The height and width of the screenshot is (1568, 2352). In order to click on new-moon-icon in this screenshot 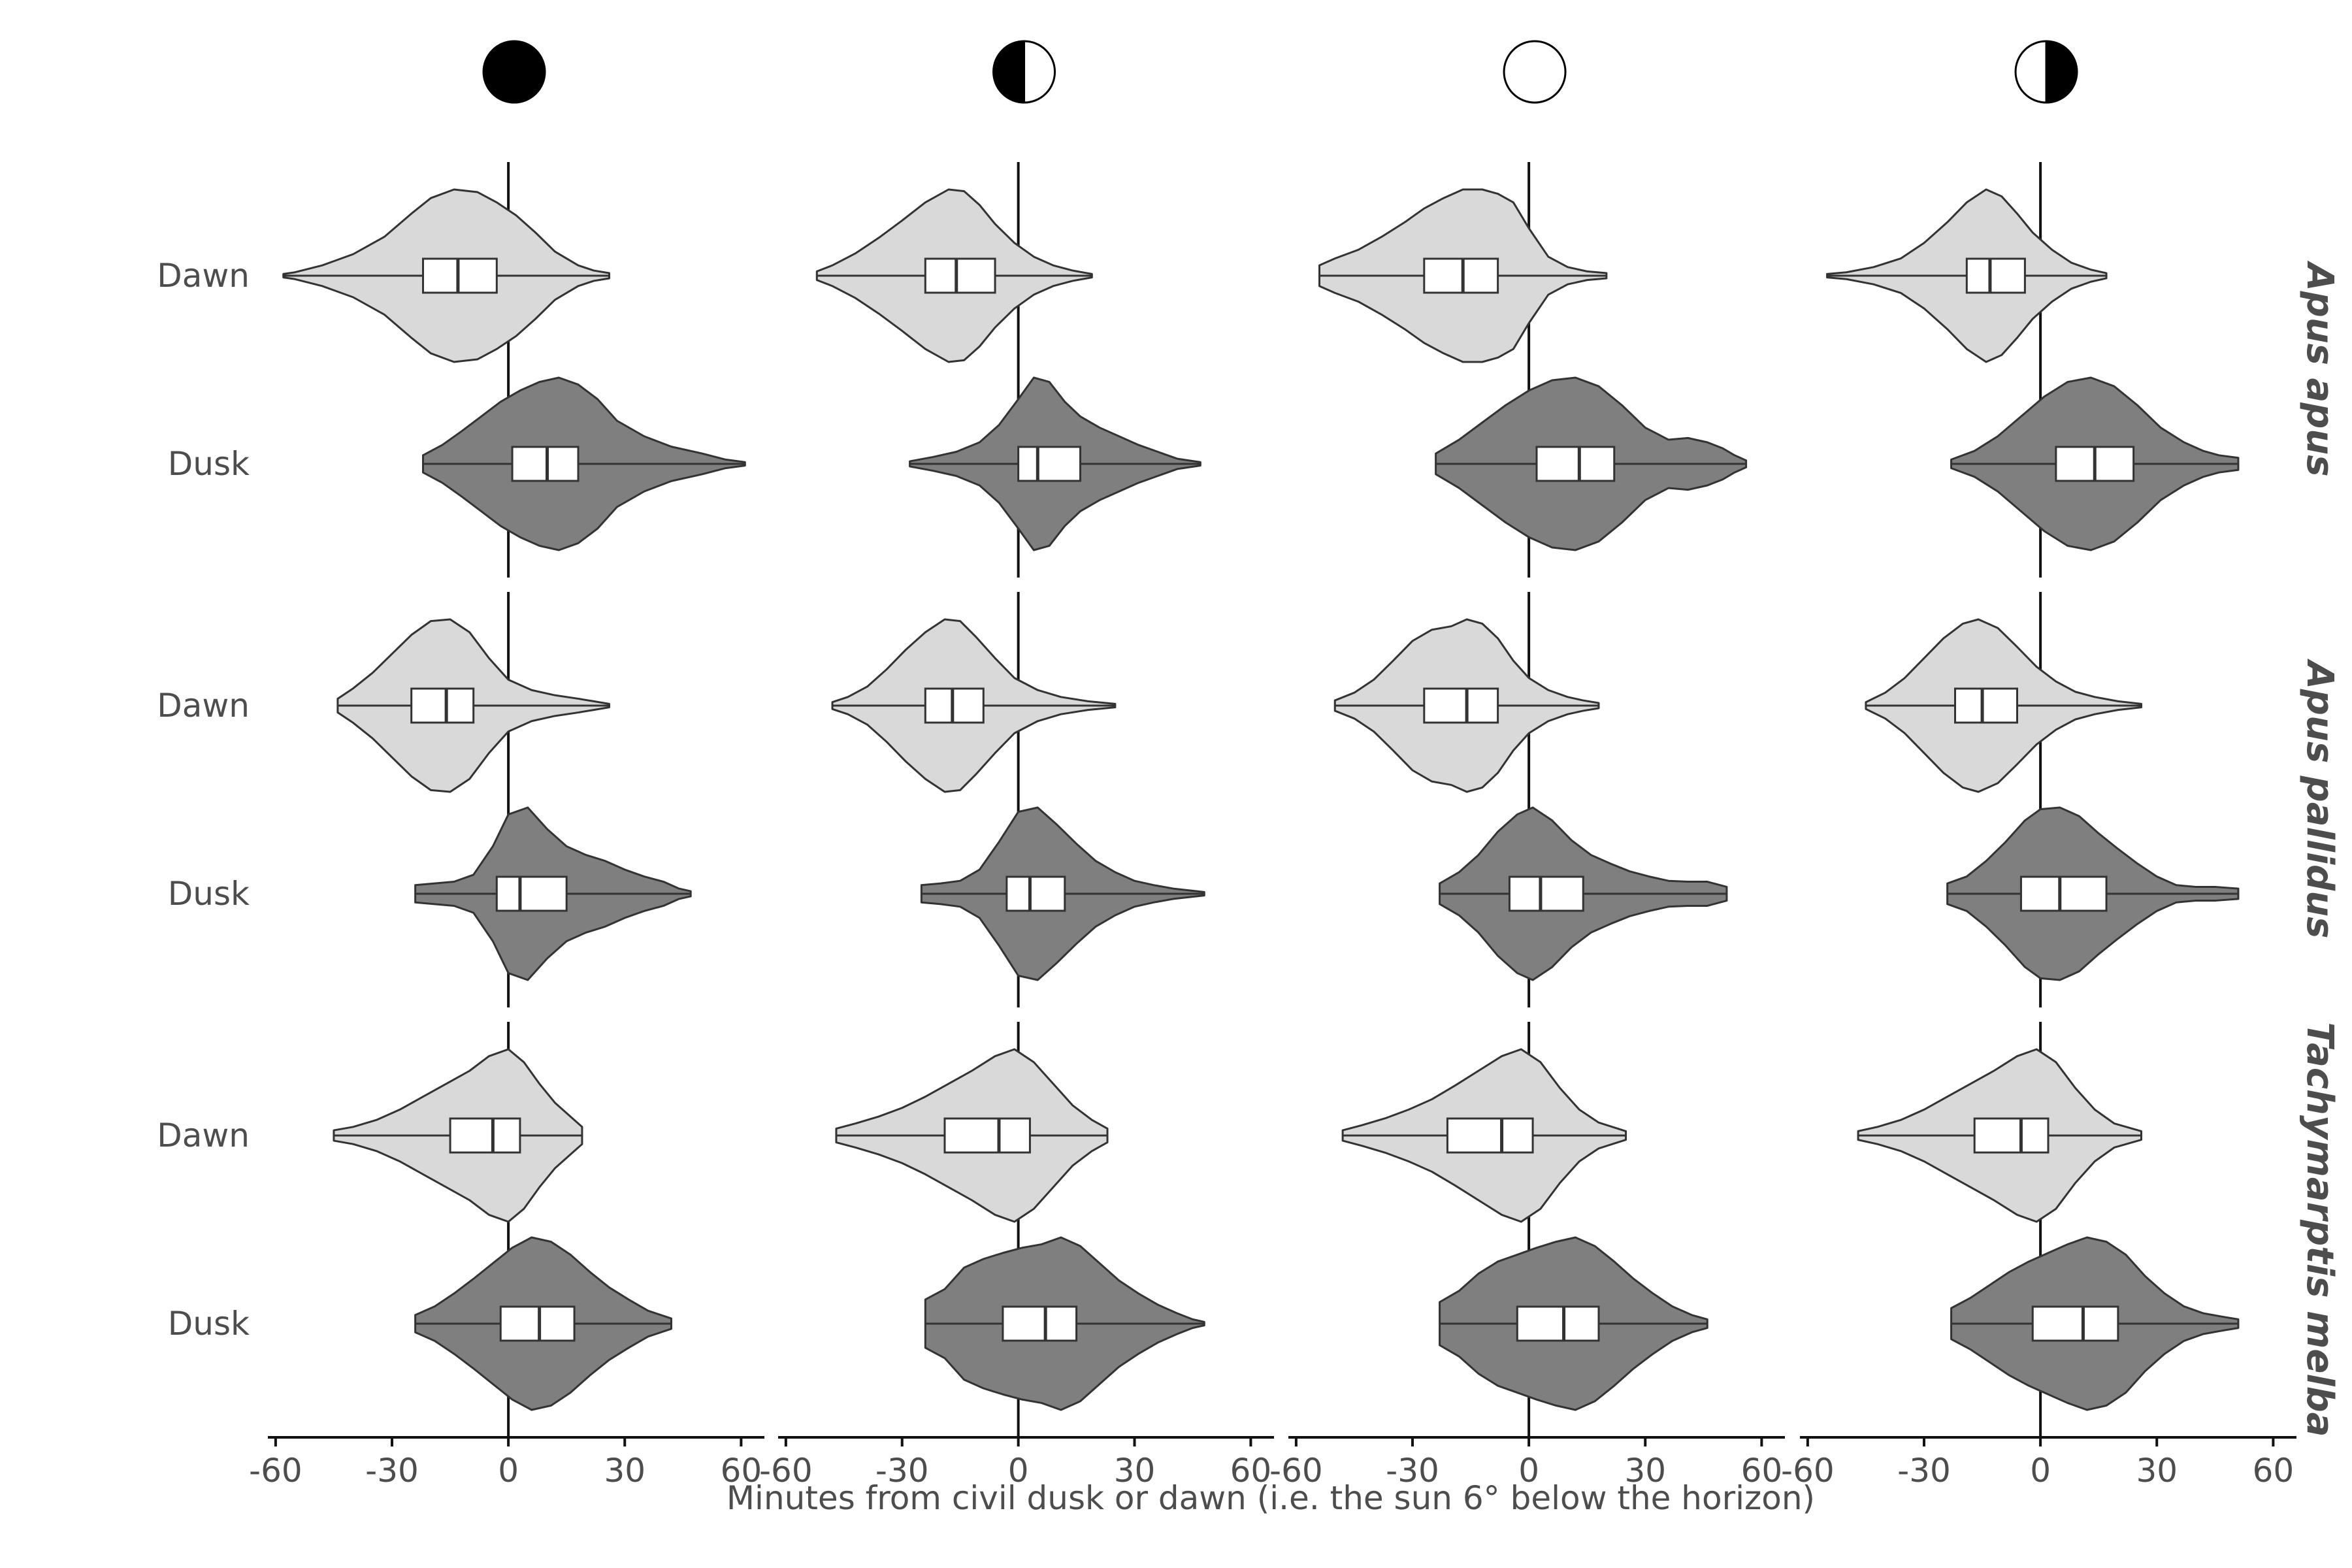, I will do `click(514, 72)`.